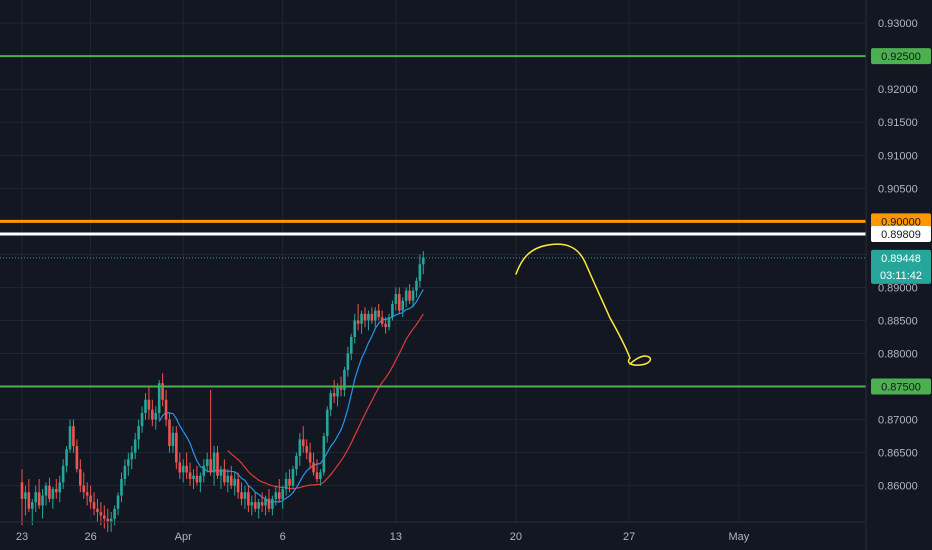  I want to click on y-tick-label: 0.92000, so click(898, 90).